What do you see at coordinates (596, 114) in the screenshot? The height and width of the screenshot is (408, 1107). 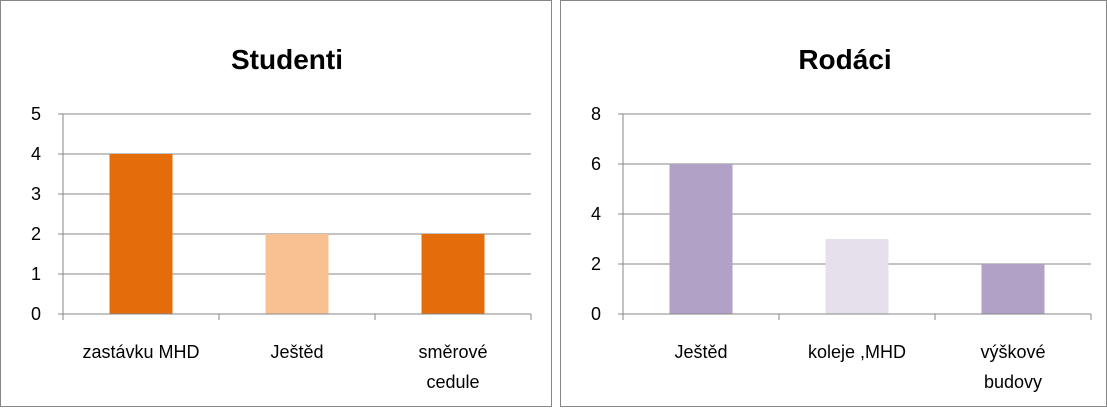 I see `y-tick-label: 8` at bounding box center [596, 114].